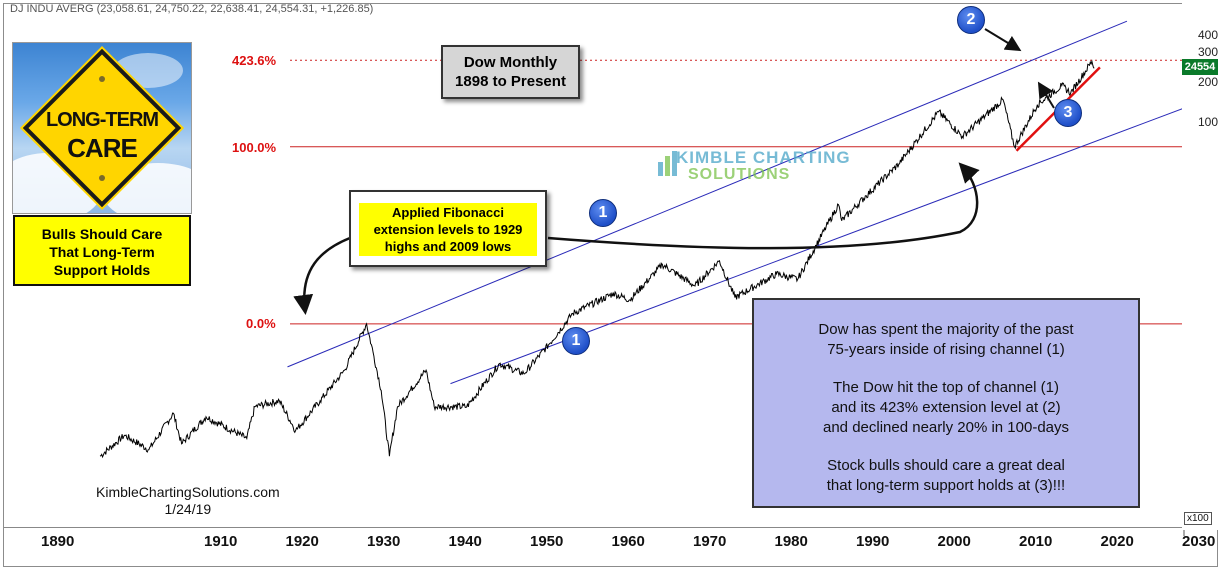 This screenshot has height=571, width=1223. Describe the element at coordinates (547, 541) in the screenshot. I see `x-tick-label-1950: 1950` at that location.